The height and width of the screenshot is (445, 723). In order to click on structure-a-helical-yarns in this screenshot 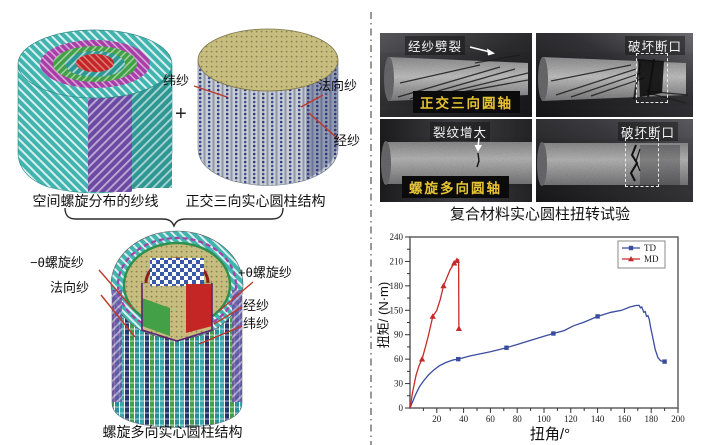, I will do `click(95, 111)`.